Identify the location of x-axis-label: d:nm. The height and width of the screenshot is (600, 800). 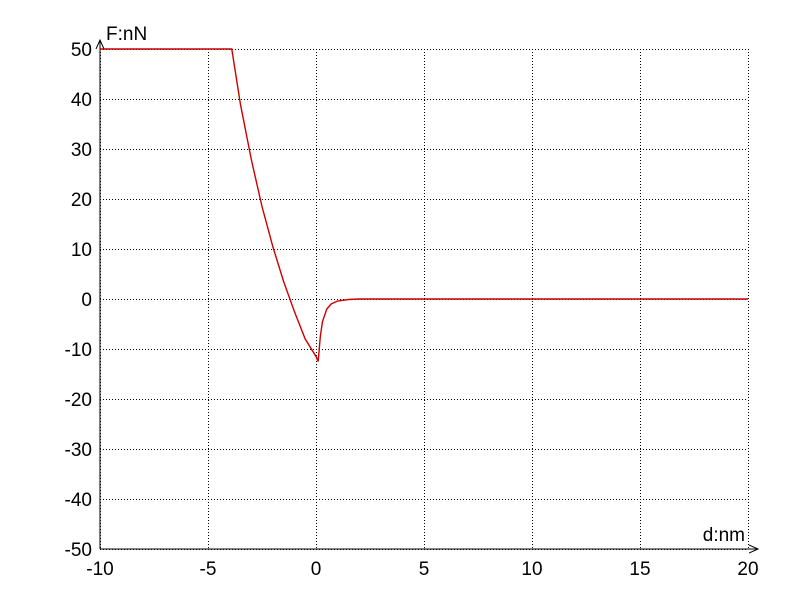
(724, 535).